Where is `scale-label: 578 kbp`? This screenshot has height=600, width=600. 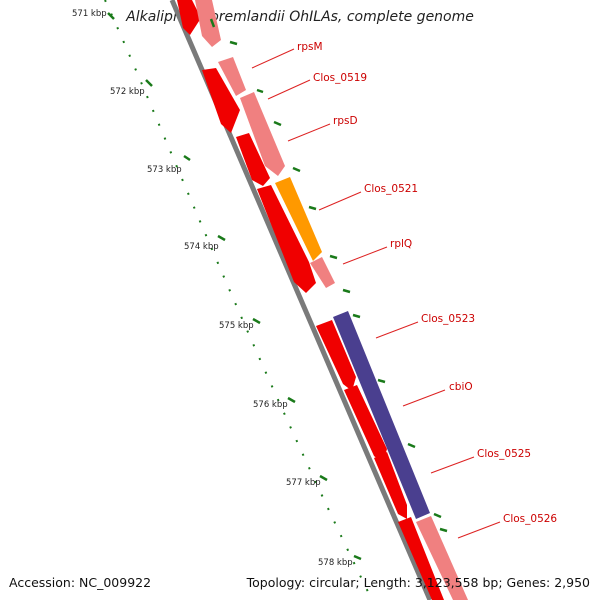 scale-label: 578 kbp is located at coordinates (335, 563).